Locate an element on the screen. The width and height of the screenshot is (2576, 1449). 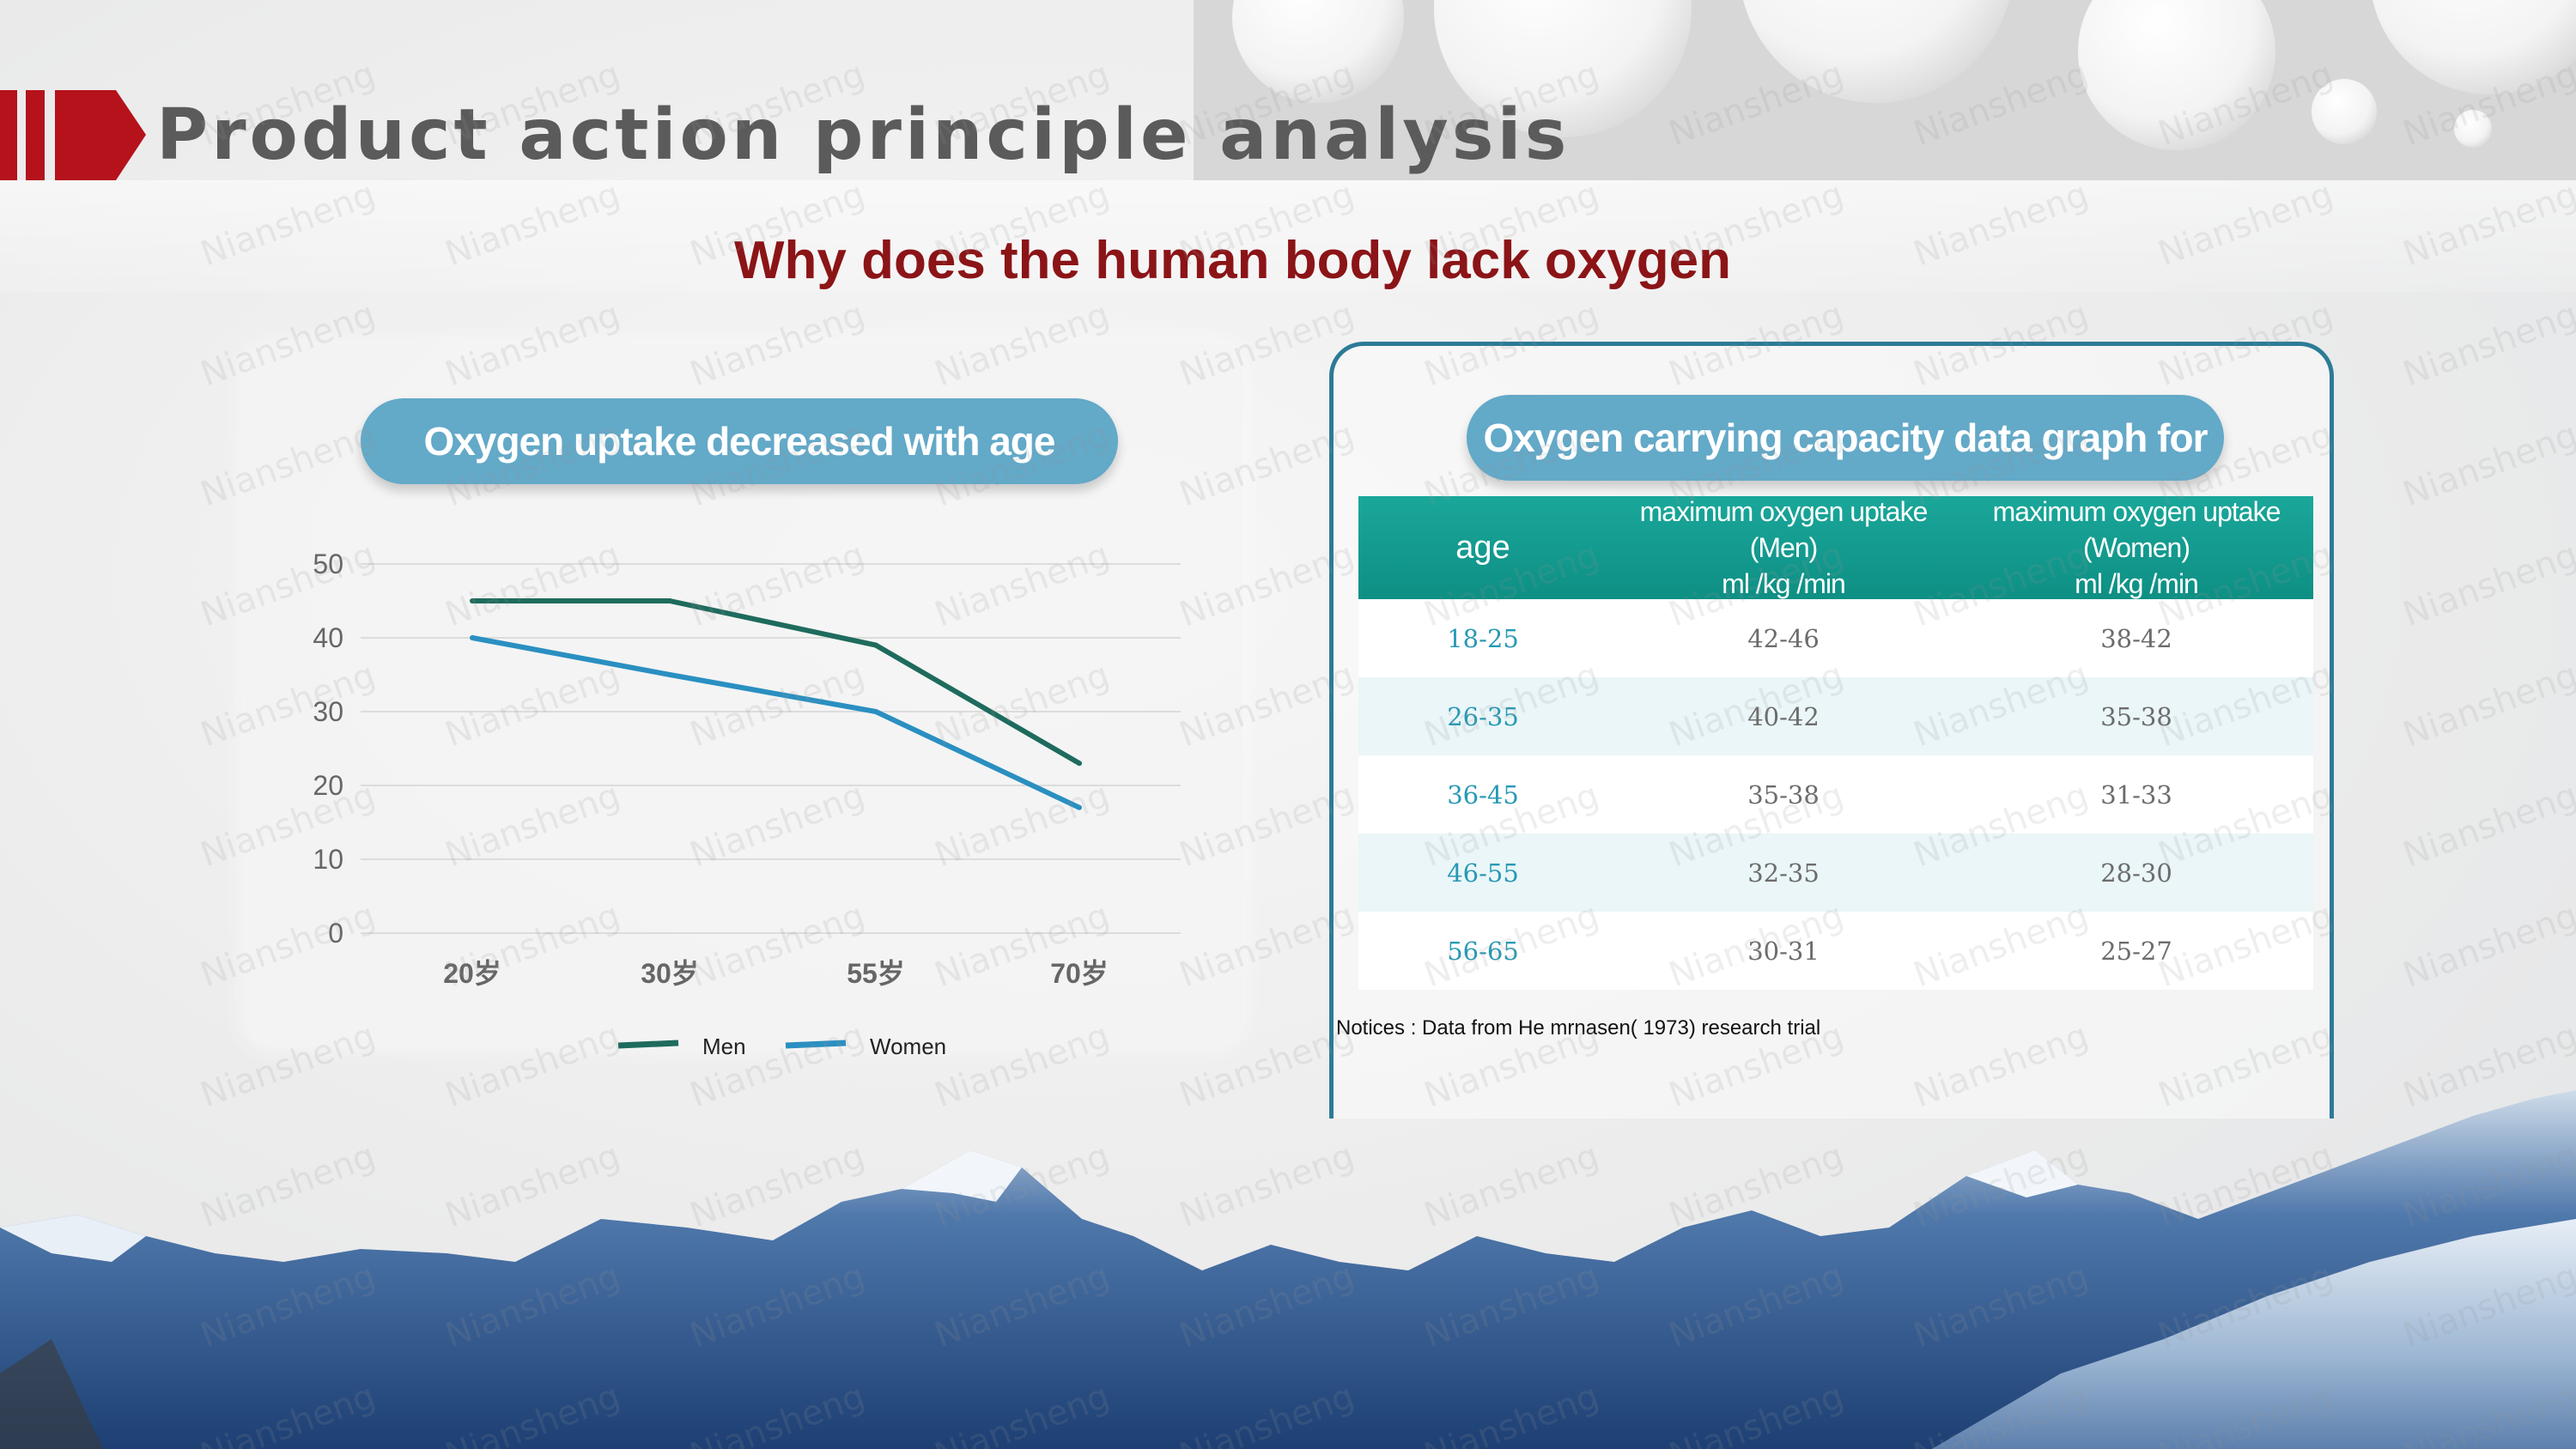
header-men-line1: maximum oxygen uptake (Men) is located at coordinates (1784, 529).